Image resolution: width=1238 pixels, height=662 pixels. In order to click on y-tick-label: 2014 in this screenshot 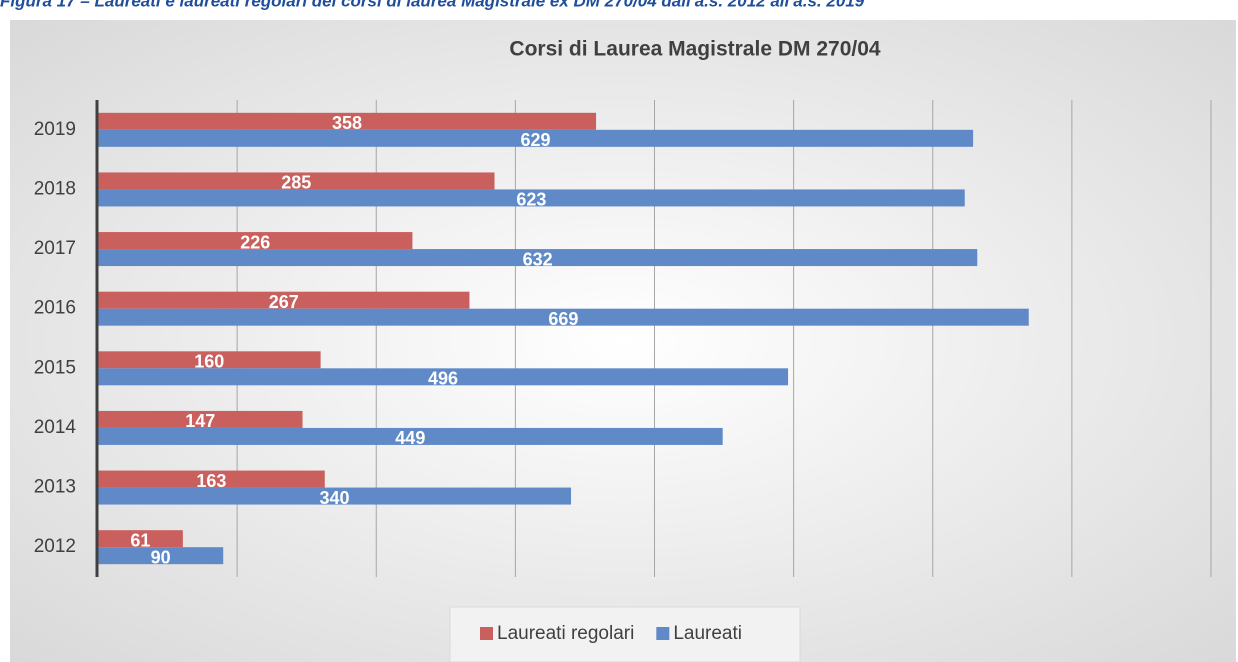, I will do `click(55, 427)`.